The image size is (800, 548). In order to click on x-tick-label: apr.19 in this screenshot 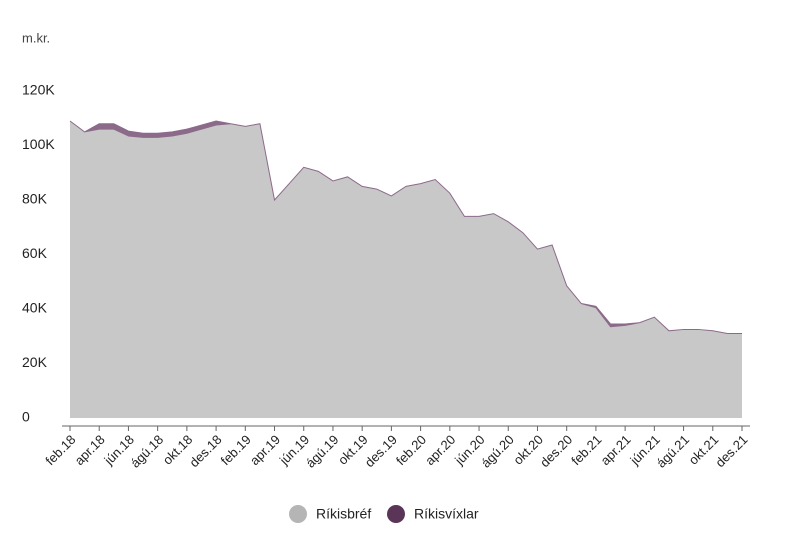, I will do `click(265, 450)`.